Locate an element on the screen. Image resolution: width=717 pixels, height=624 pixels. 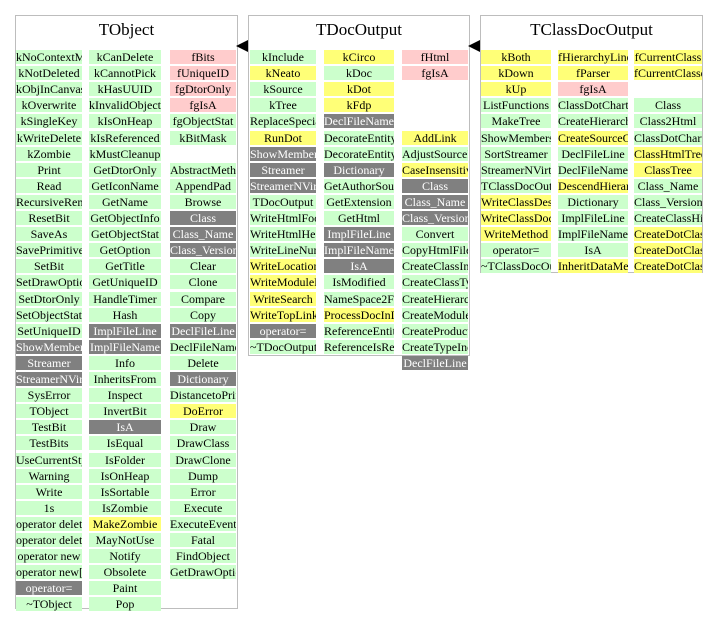
member-entry: kOverwrite is located at coordinates (49, 105).